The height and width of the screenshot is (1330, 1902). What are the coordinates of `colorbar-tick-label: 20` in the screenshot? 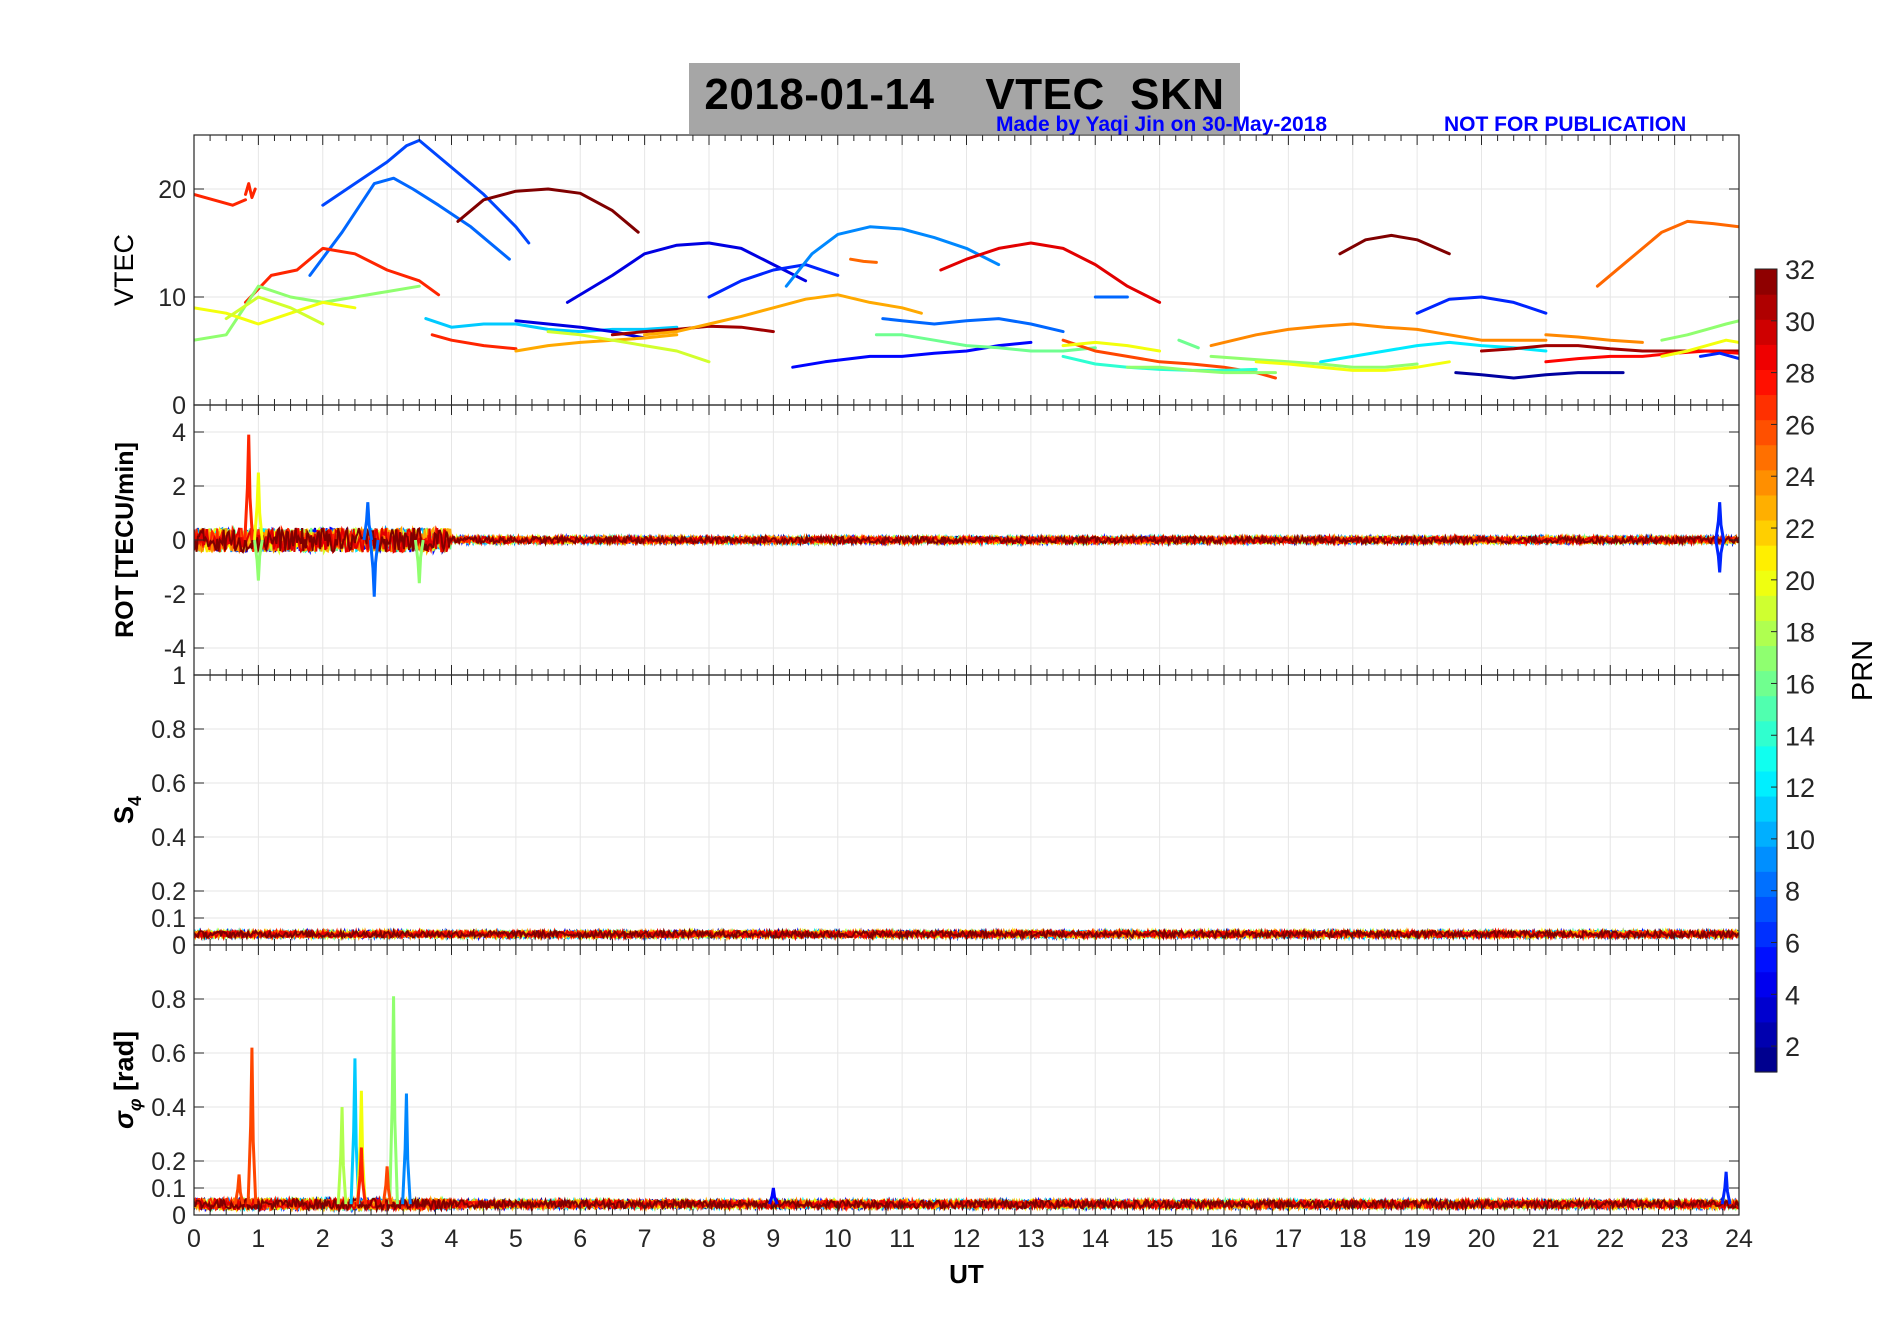 It's located at (1800, 581).